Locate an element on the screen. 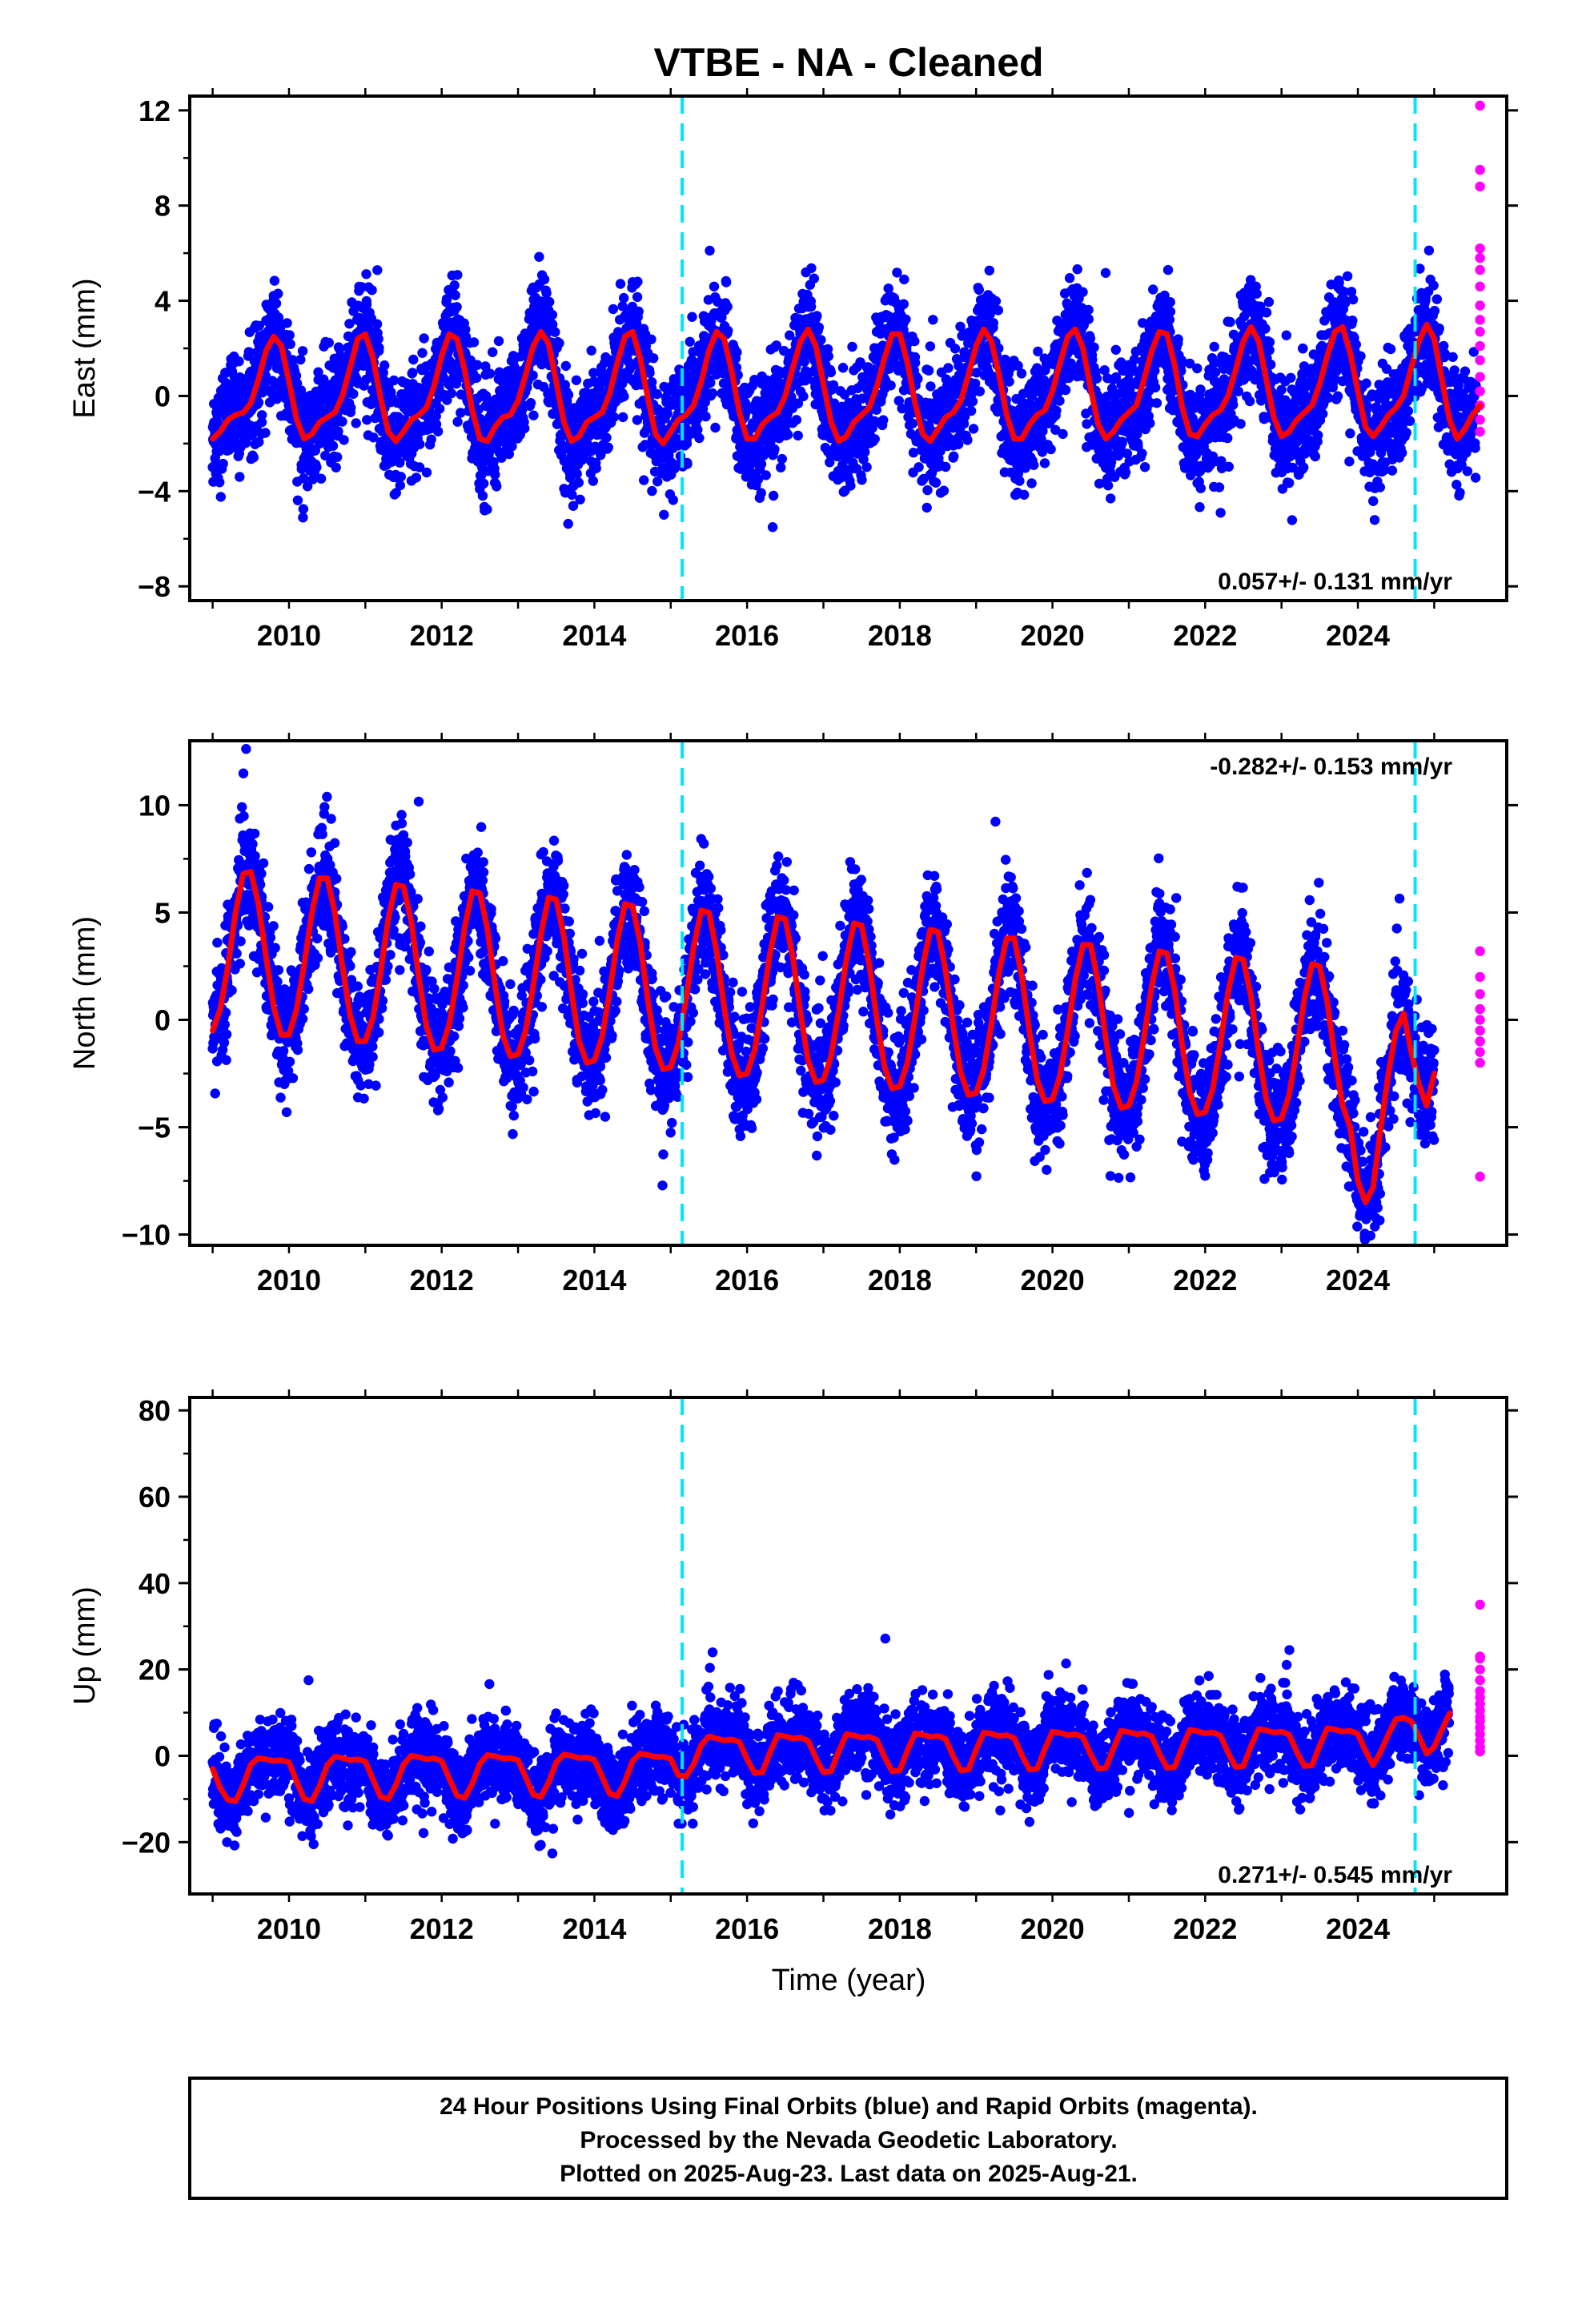  x-tick-label: 2018 is located at coordinates (900, 635).